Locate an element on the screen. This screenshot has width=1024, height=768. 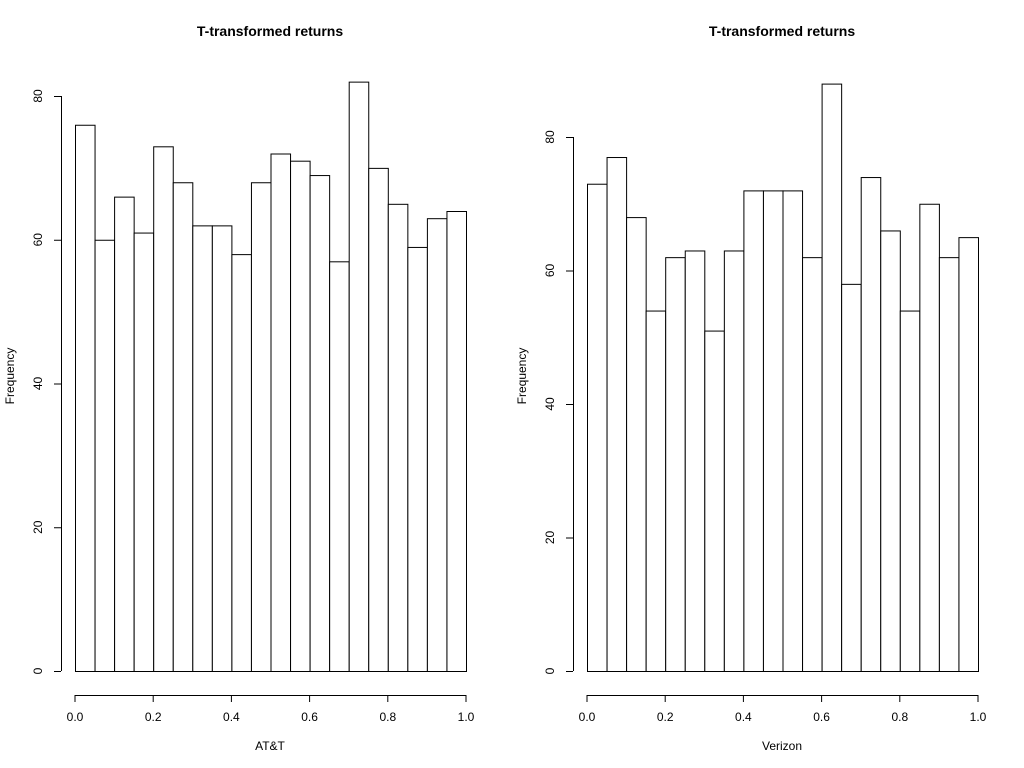
att-x-axis-label: AT&T is located at coordinates (270, 746).